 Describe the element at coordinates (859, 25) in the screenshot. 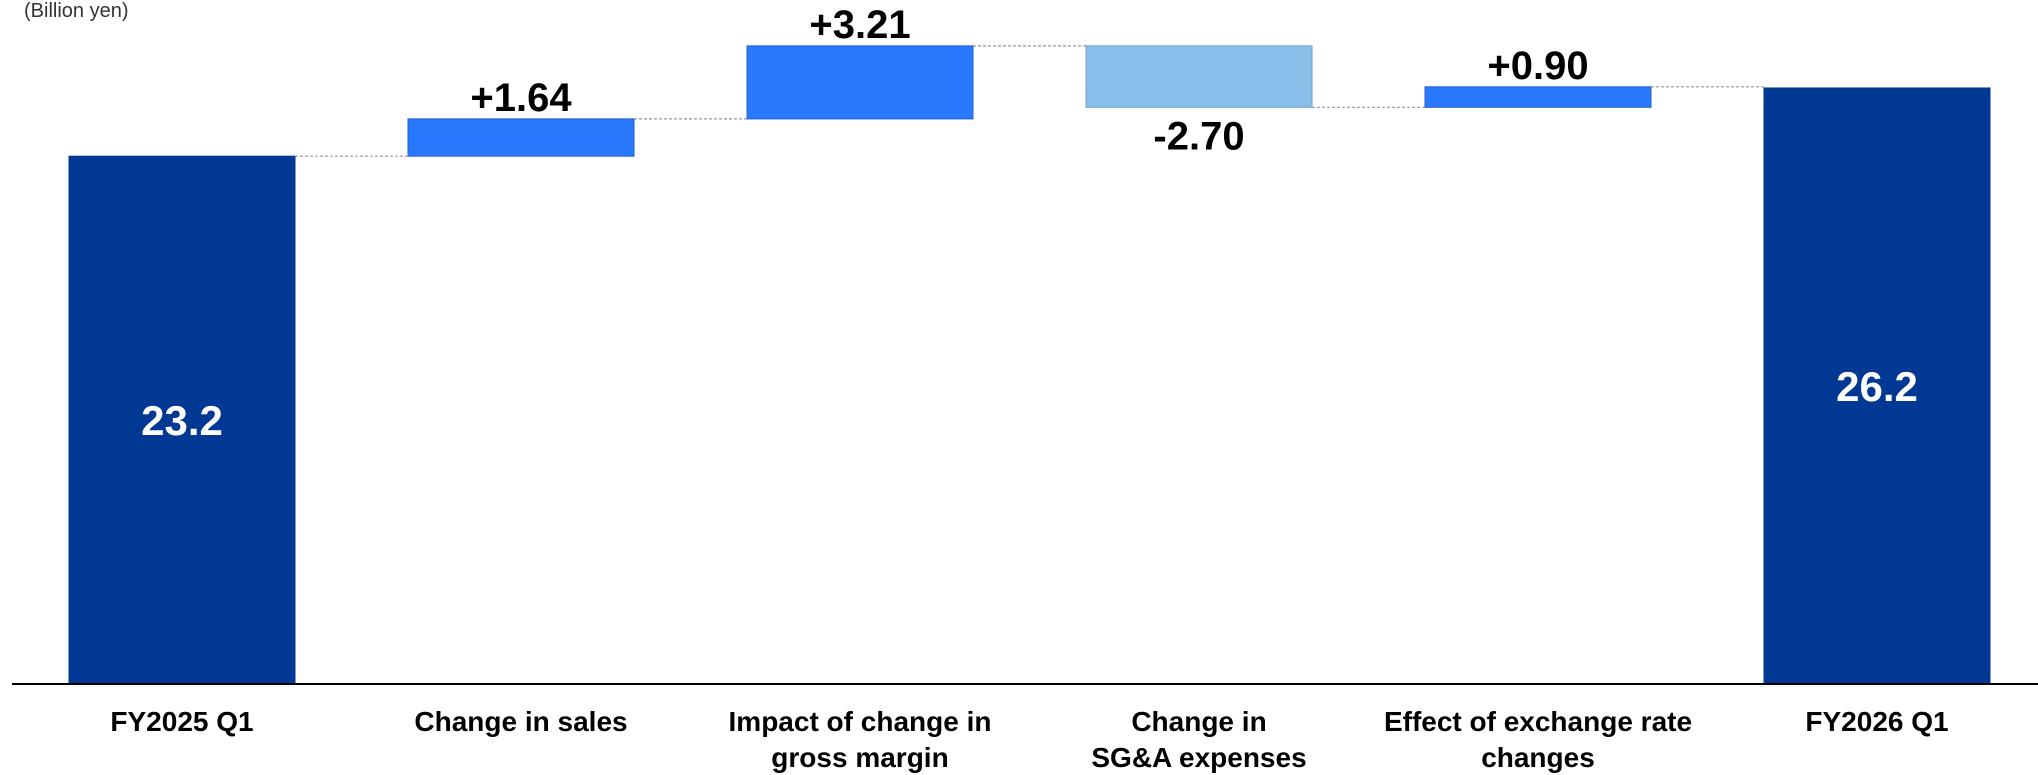

I see `value-label-3: +3.21` at that location.